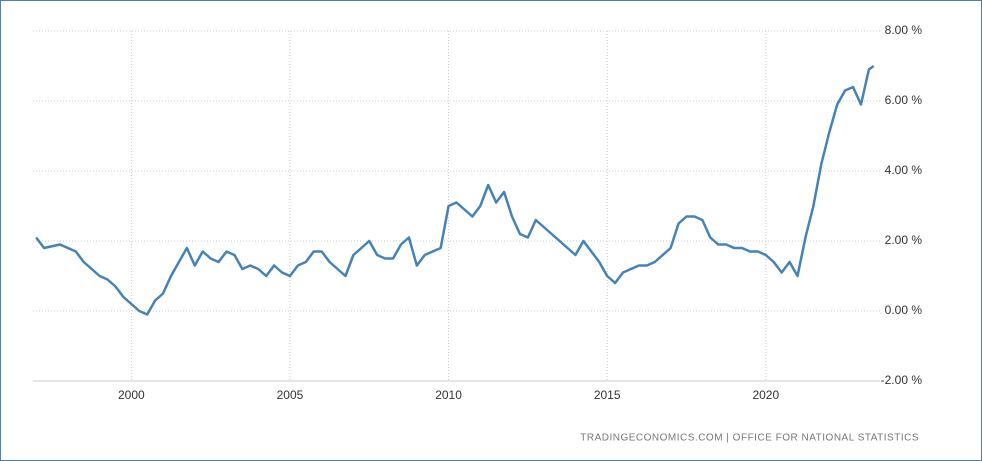  Describe the element at coordinates (904, 310) in the screenshot. I see `y-tick-label: 0.00 %` at that location.